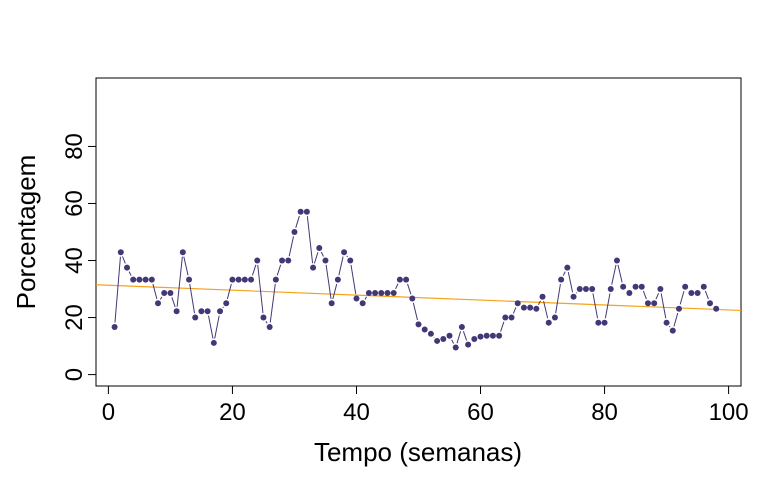 The height and width of the screenshot is (485, 781). I want to click on y-axis: 0 20 40 60 80, so click(78, 257).